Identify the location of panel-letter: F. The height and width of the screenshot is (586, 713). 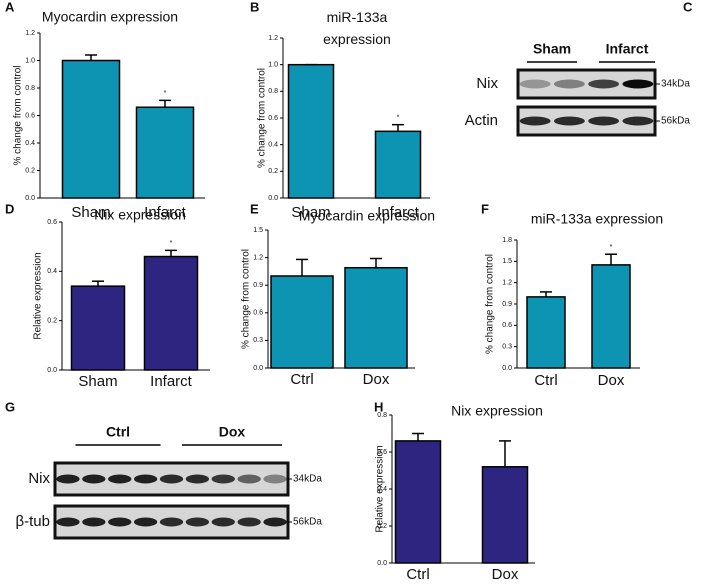
(485, 208).